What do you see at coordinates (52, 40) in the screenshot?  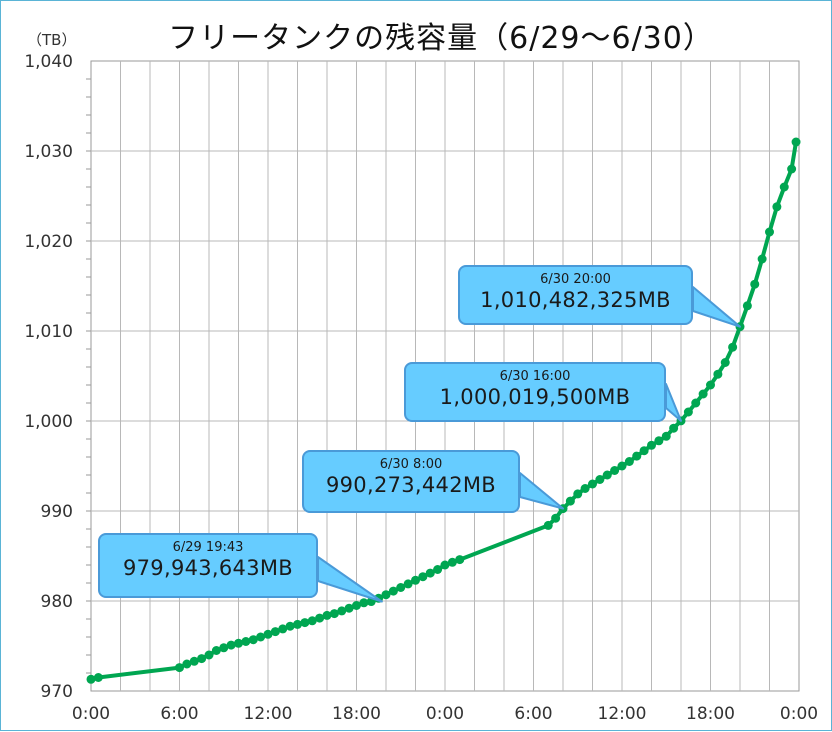 I see `y-axis-unit-label: （TB）` at bounding box center [52, 40].